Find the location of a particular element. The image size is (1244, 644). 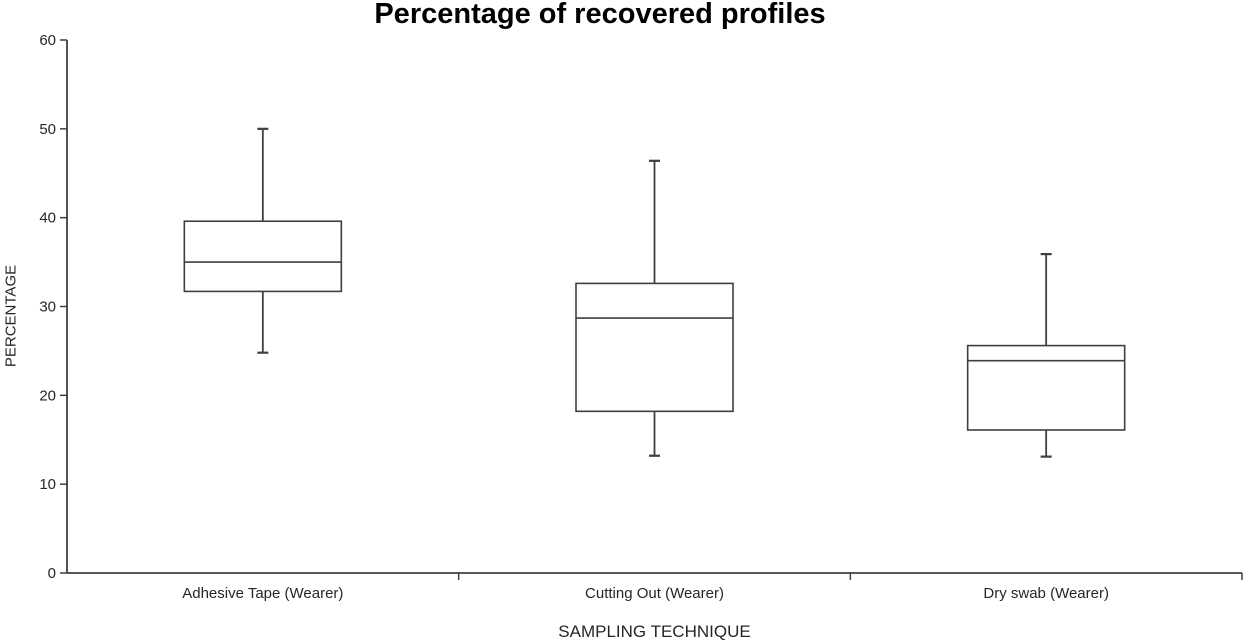

y-tick-label: 0 is located at coordinates (52, 573).